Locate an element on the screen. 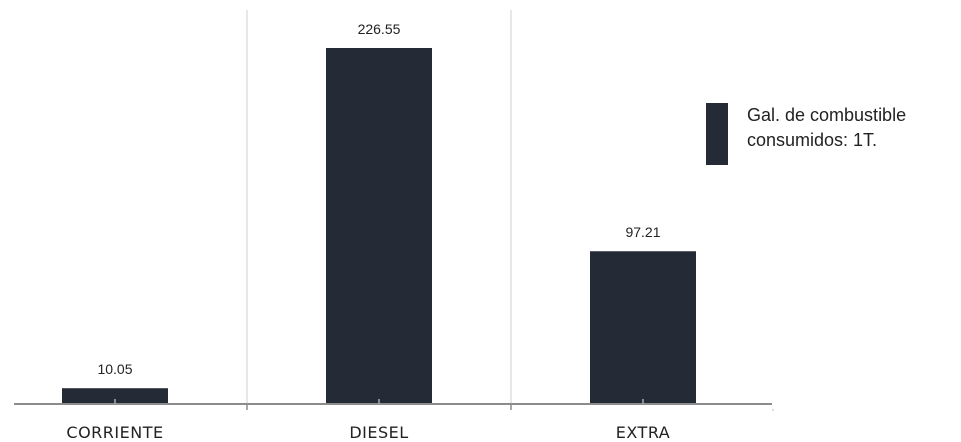 The width and height of the screenshot is (961, 442). data-label-extra: 97.21 is located at coordinates (642, 232).